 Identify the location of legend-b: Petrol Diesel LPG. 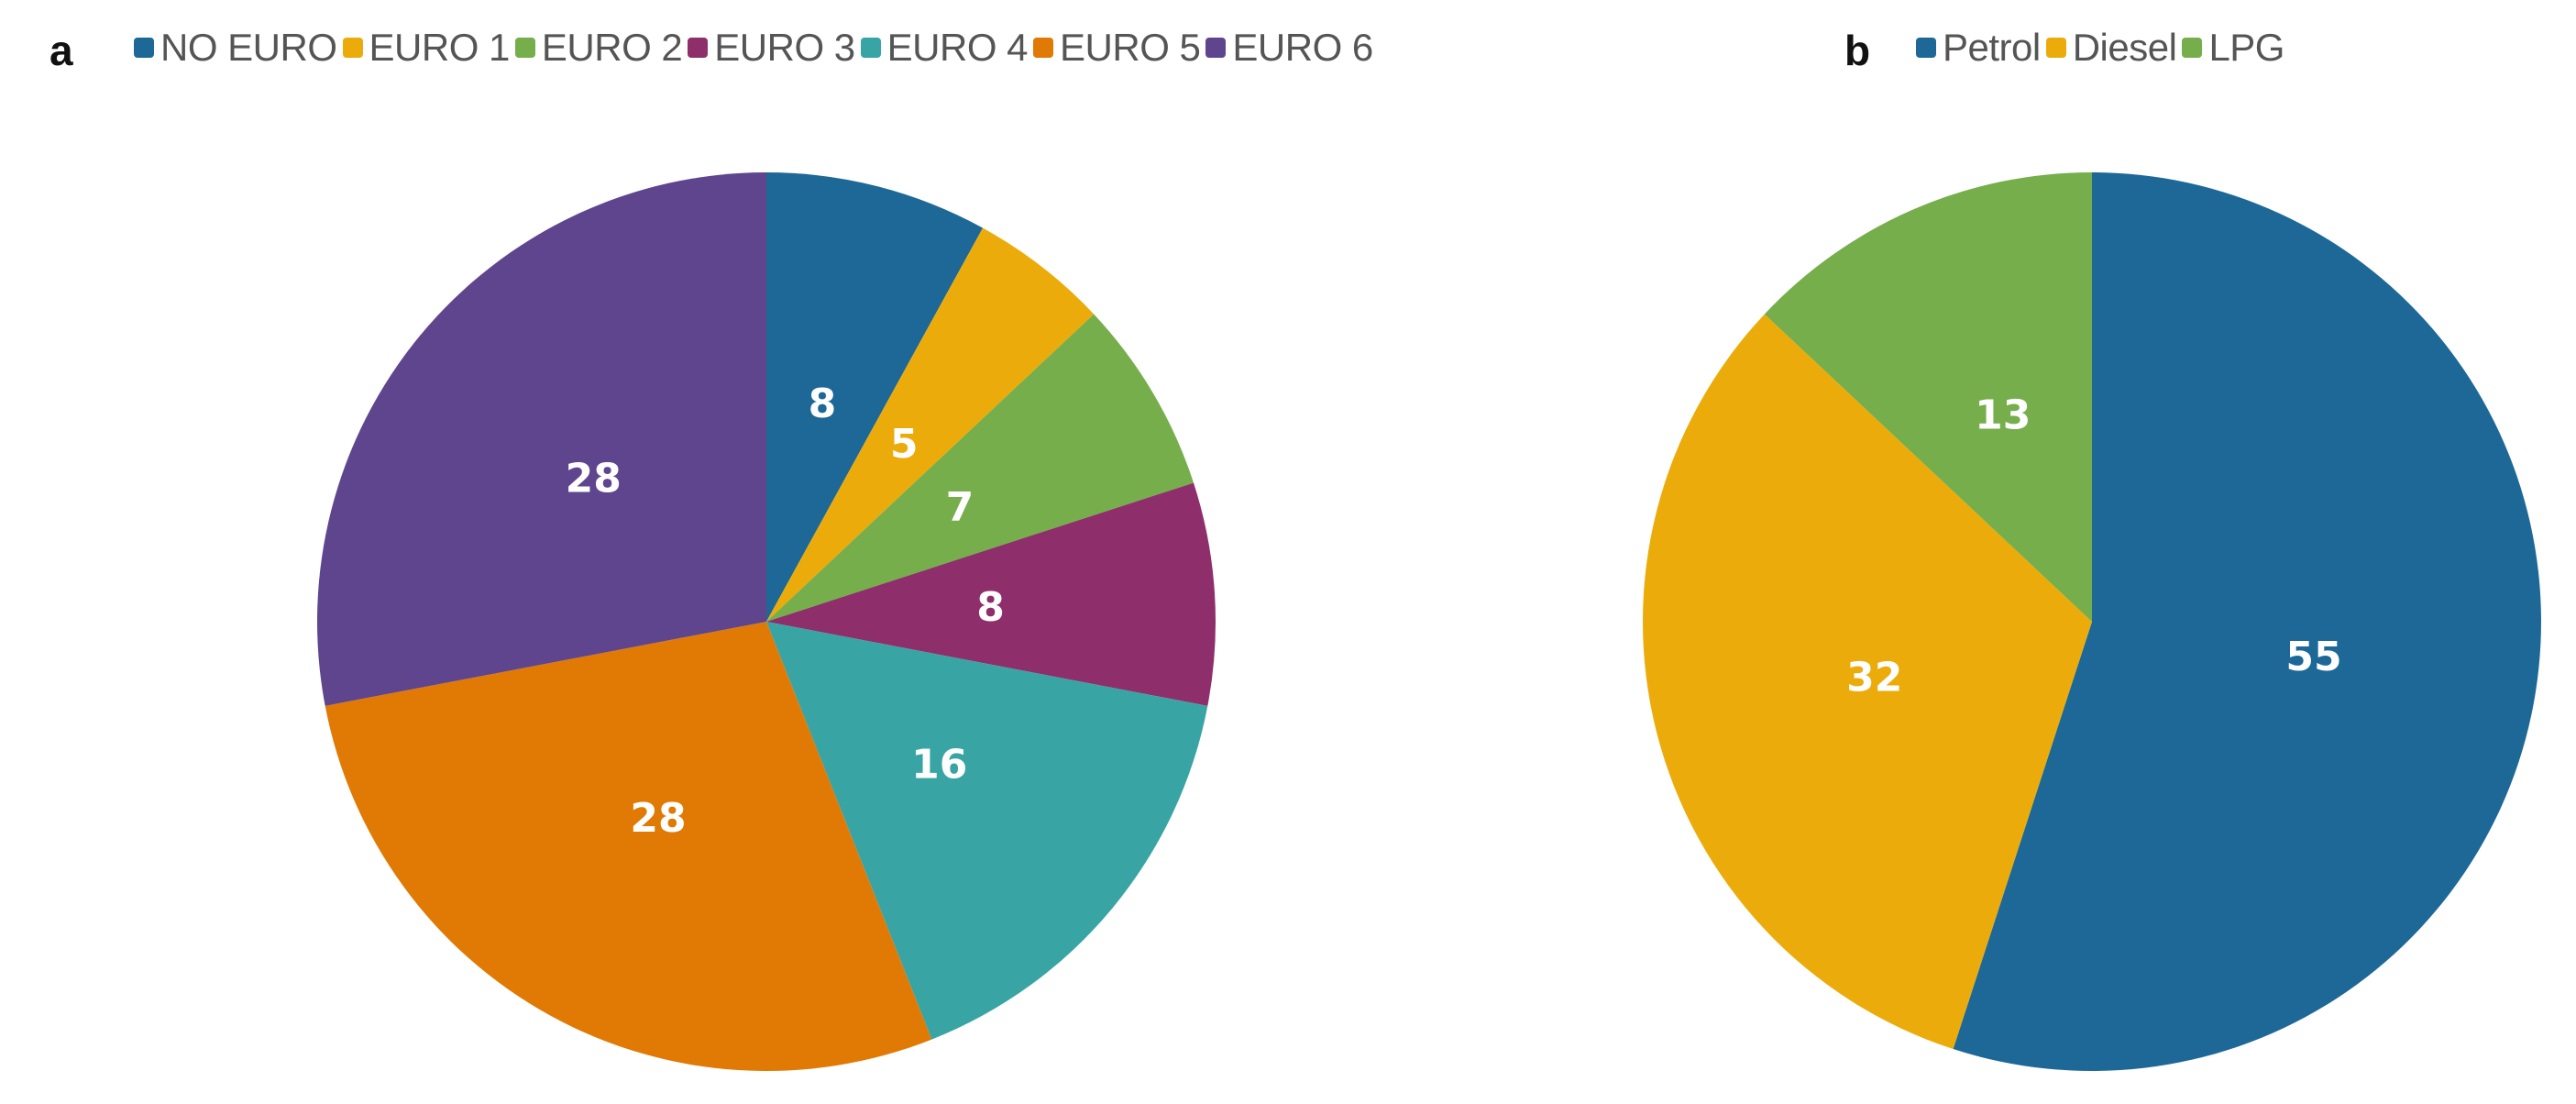
(2103, 48).